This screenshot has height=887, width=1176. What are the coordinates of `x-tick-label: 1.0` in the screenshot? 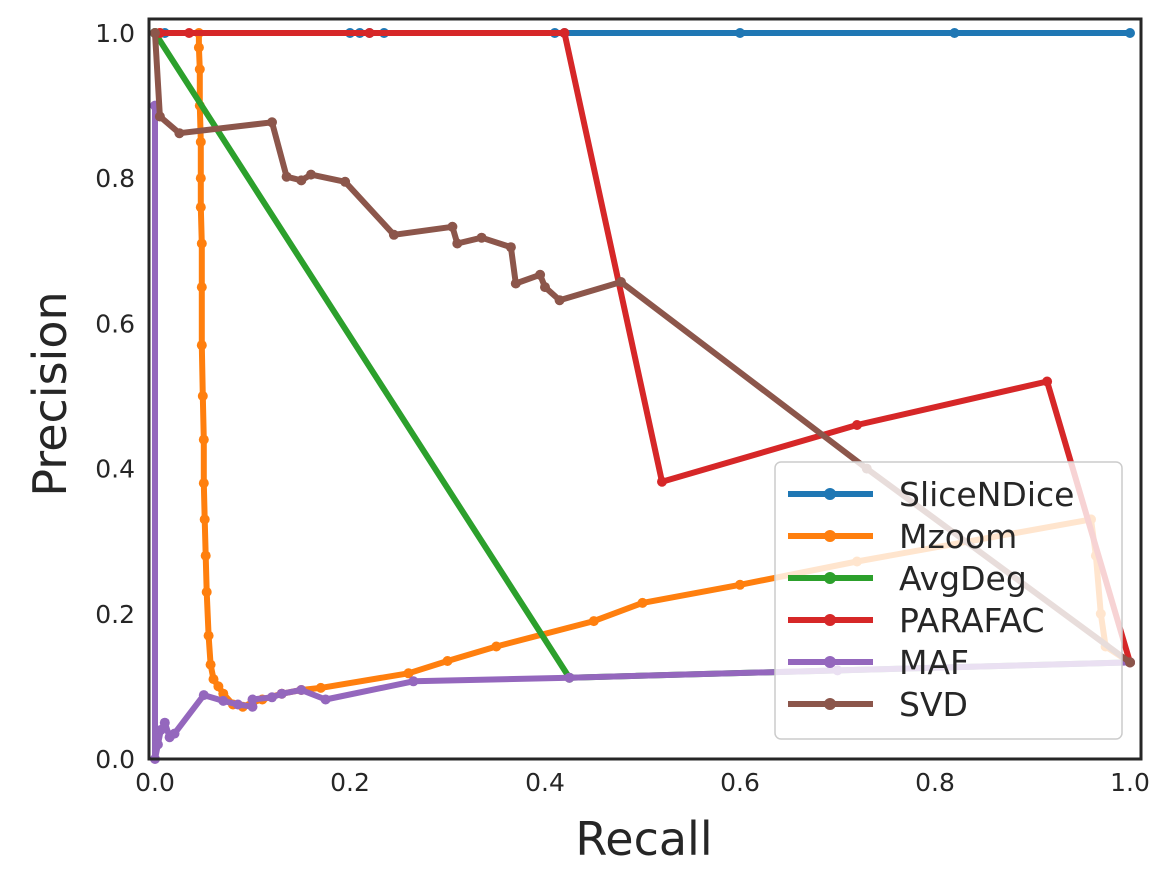 It's located at (1130, 782).